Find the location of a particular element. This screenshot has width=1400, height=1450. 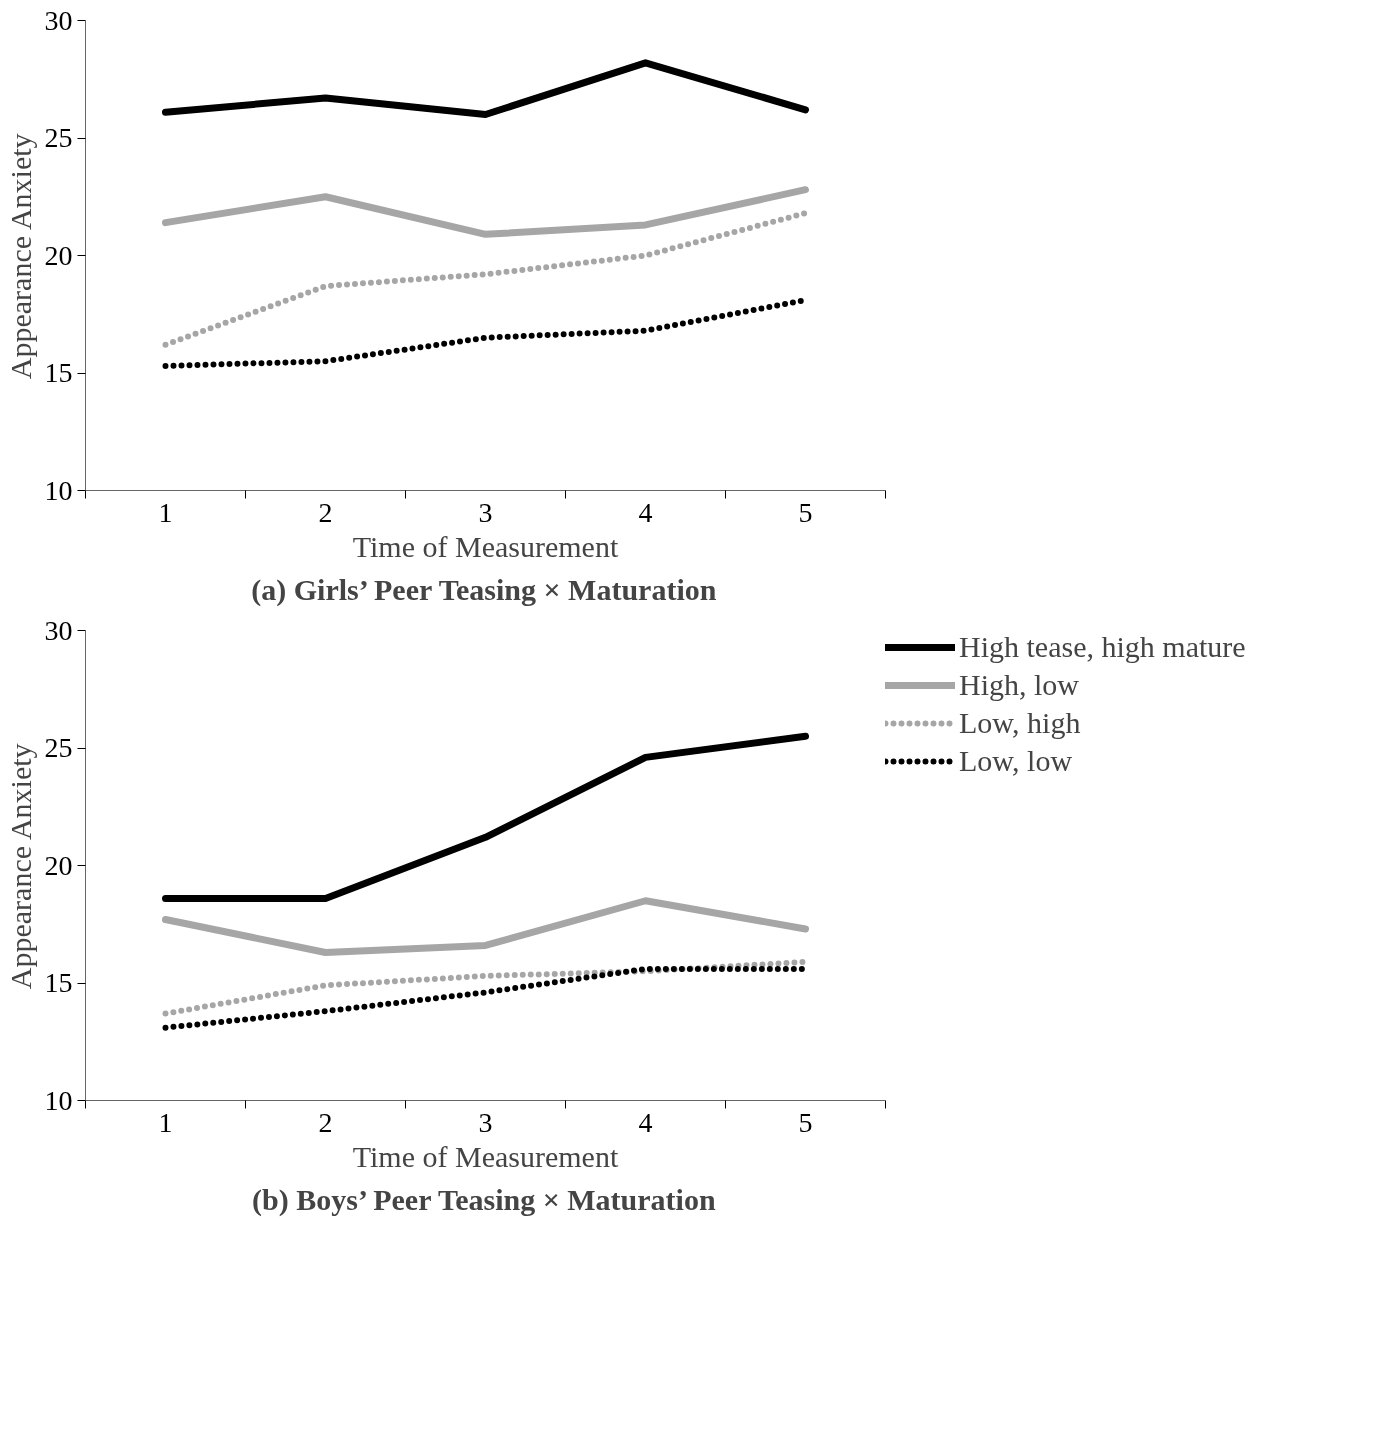

text: (a) Girls’ Peer Teasing × Maturation is located at coordinates (484, 589).